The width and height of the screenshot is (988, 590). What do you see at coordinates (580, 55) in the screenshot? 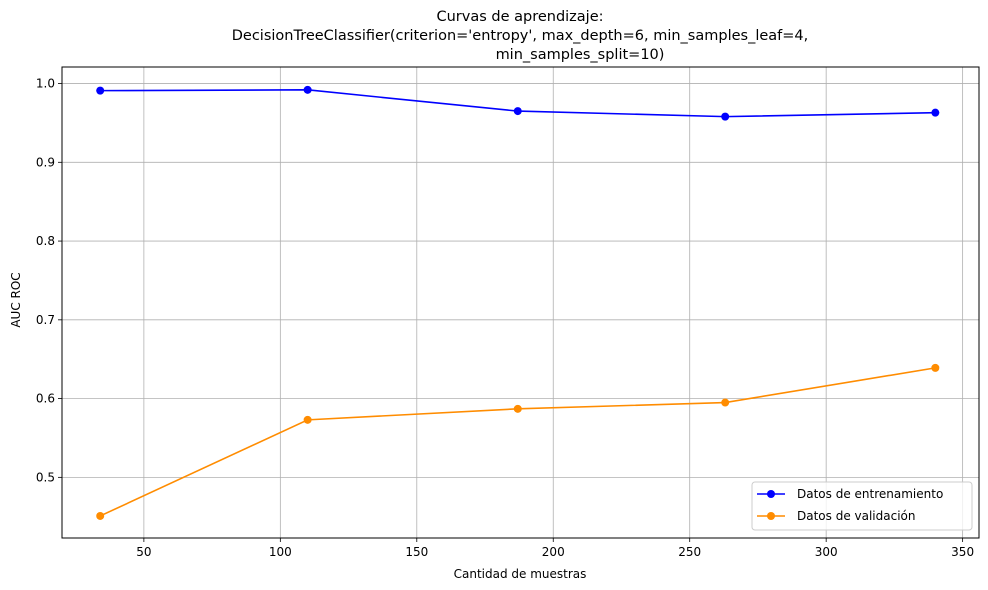
I see `chart-title-line-3: min_samples_split=10)` at bounding box center [580, 55].